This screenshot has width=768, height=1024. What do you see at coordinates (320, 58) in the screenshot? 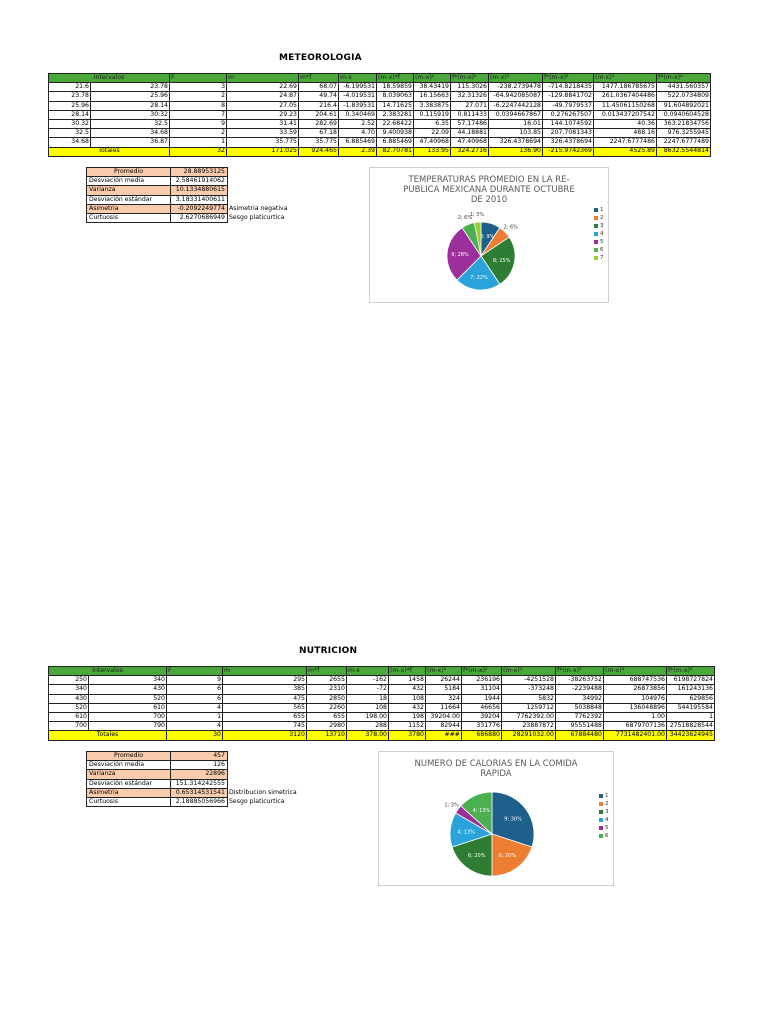
I see `meteo-title: METEOROLOGIA` at bounding box center [320, 58].